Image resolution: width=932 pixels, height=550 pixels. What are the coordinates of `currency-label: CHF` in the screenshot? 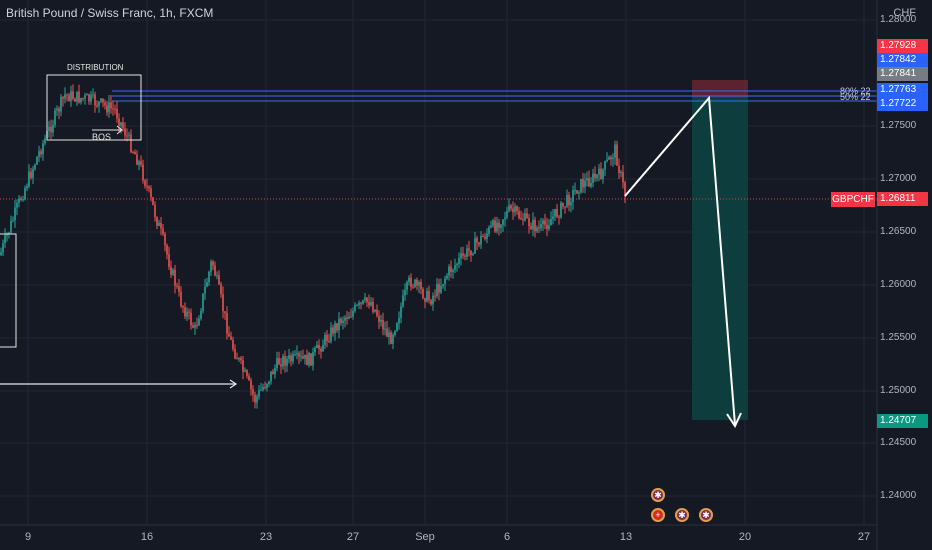 It's located at (904, 13).